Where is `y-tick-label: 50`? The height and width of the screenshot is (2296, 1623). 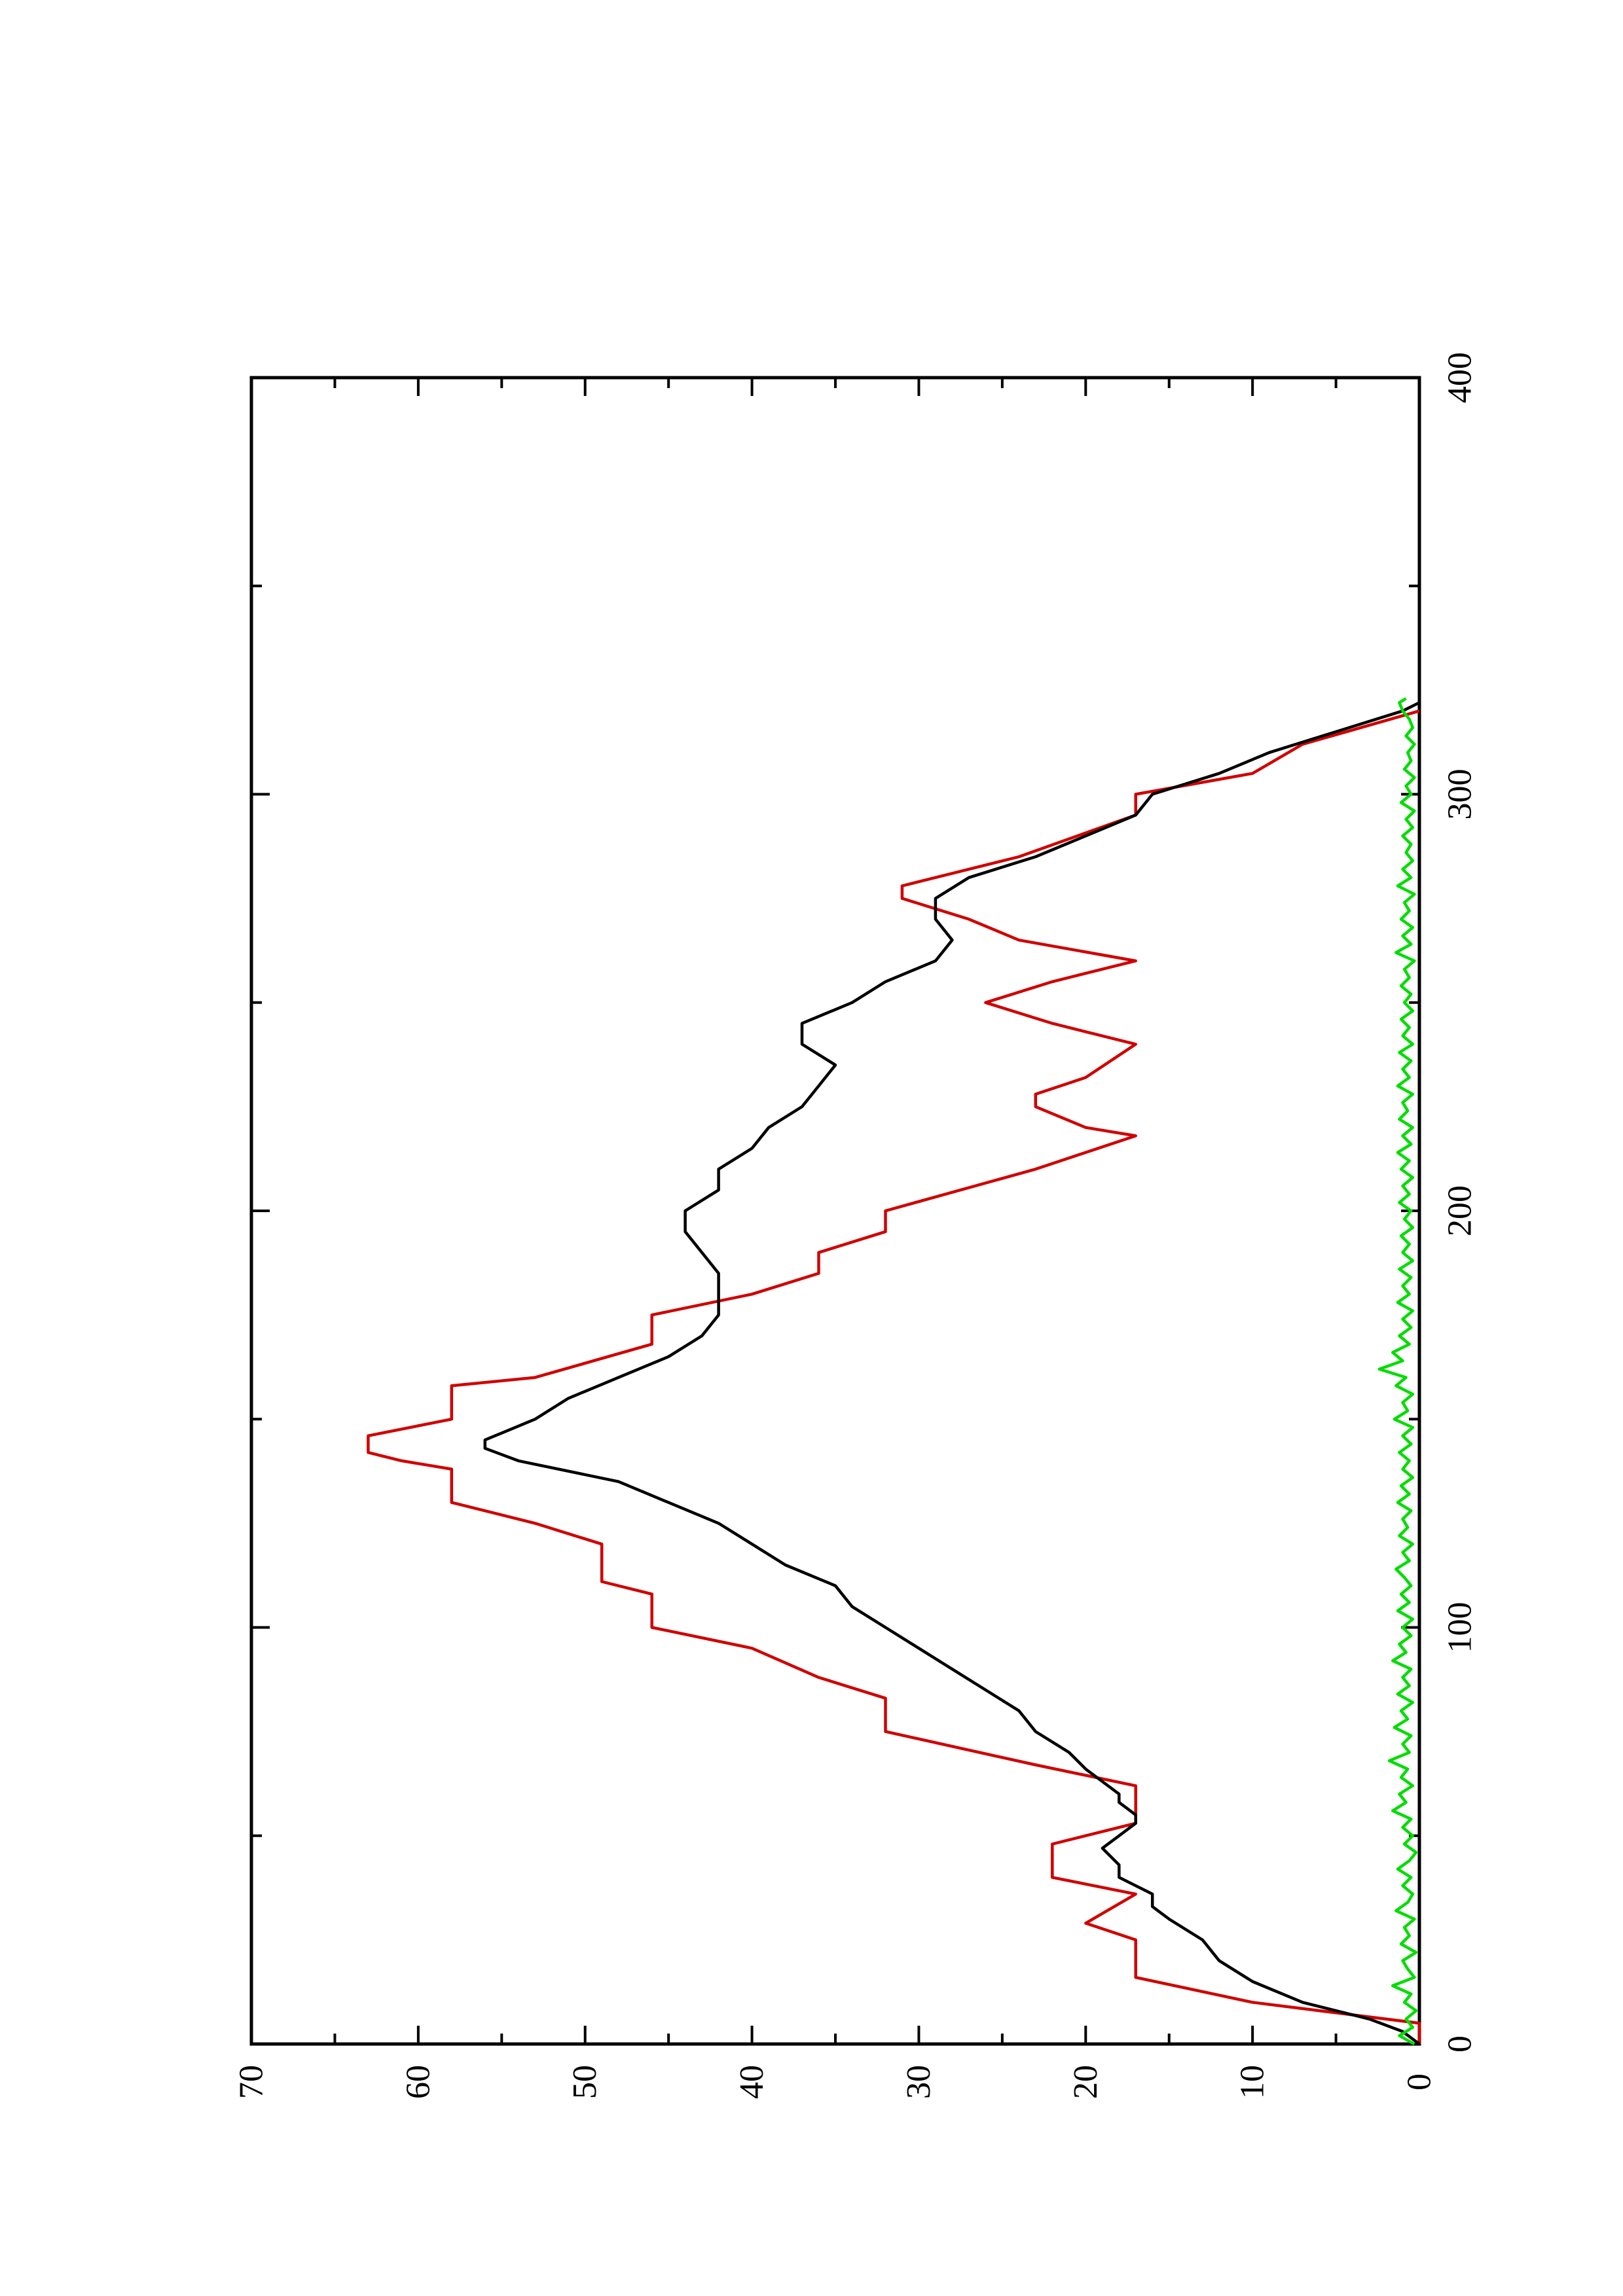 y-tick-label: 50 is located at coordinates (585, 2082).